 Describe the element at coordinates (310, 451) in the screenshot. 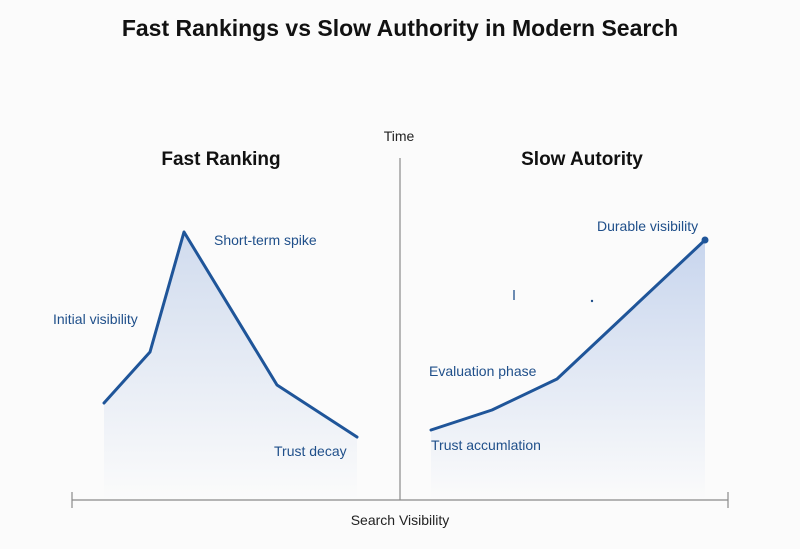

I see `trust-decay-label: Trust decay` at that location.